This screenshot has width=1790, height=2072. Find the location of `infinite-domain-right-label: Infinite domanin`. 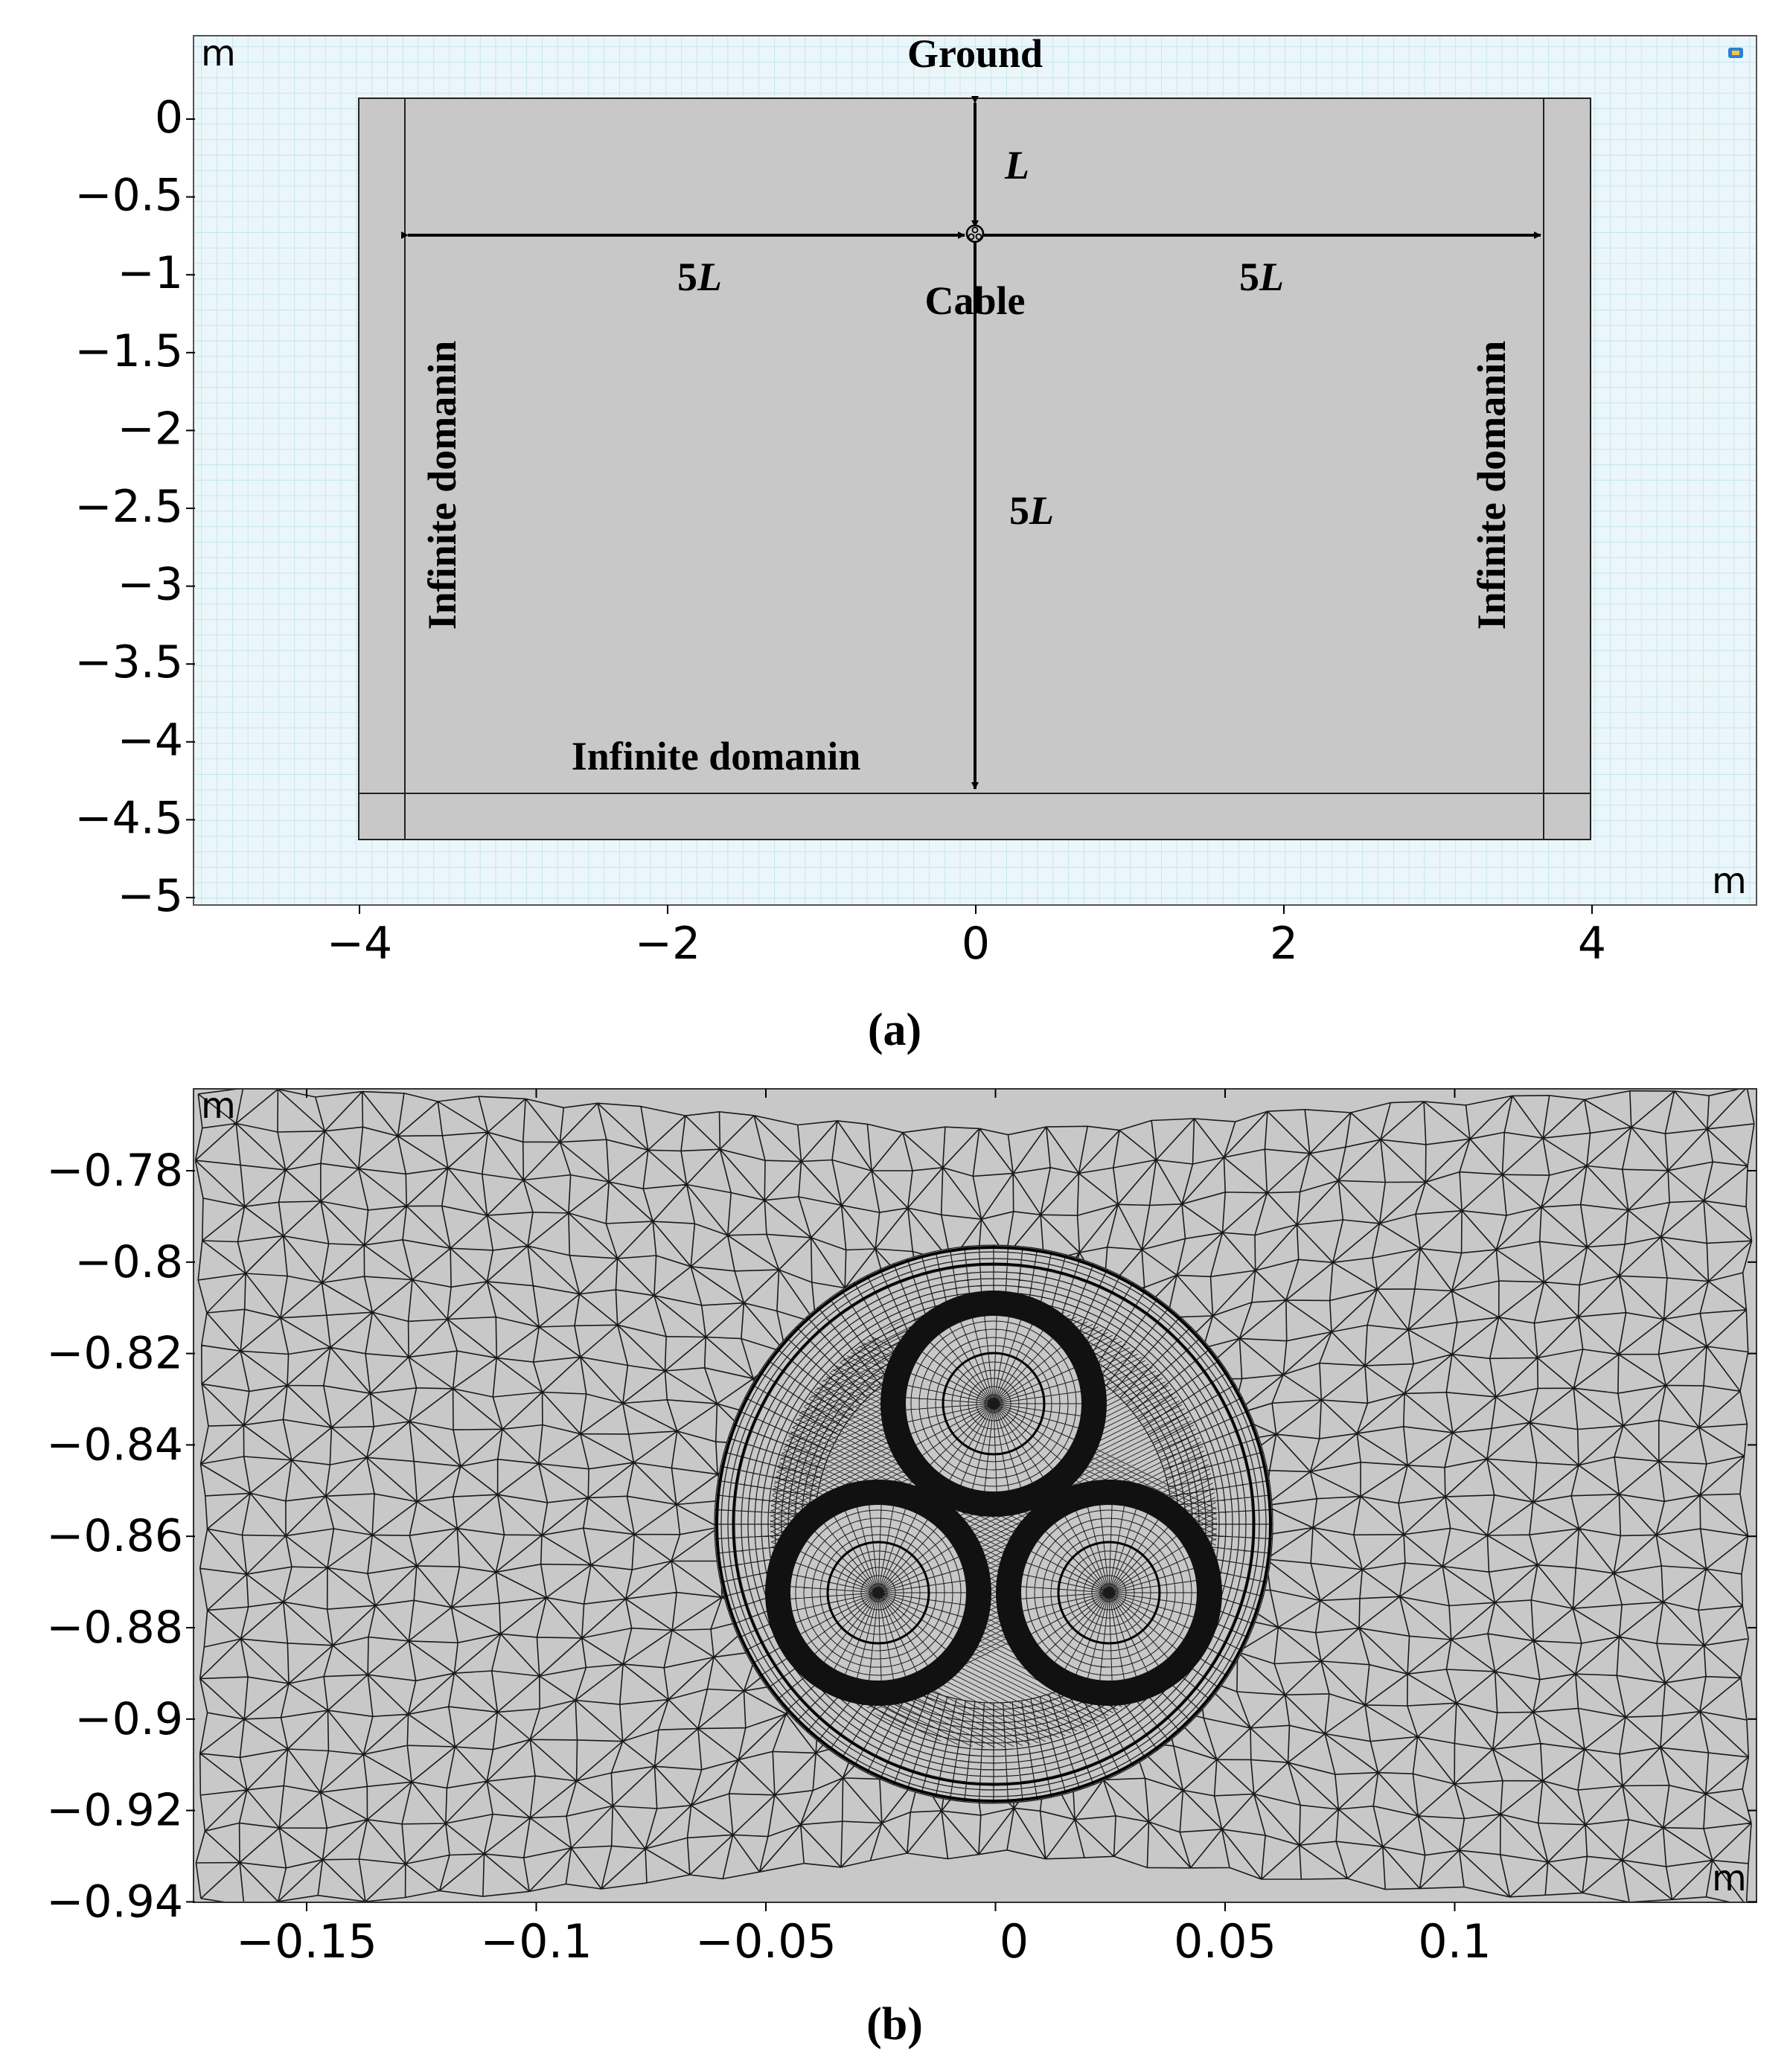

infinite-domain-right-label: Infinite domanin is located at coordinates (1491, 485).